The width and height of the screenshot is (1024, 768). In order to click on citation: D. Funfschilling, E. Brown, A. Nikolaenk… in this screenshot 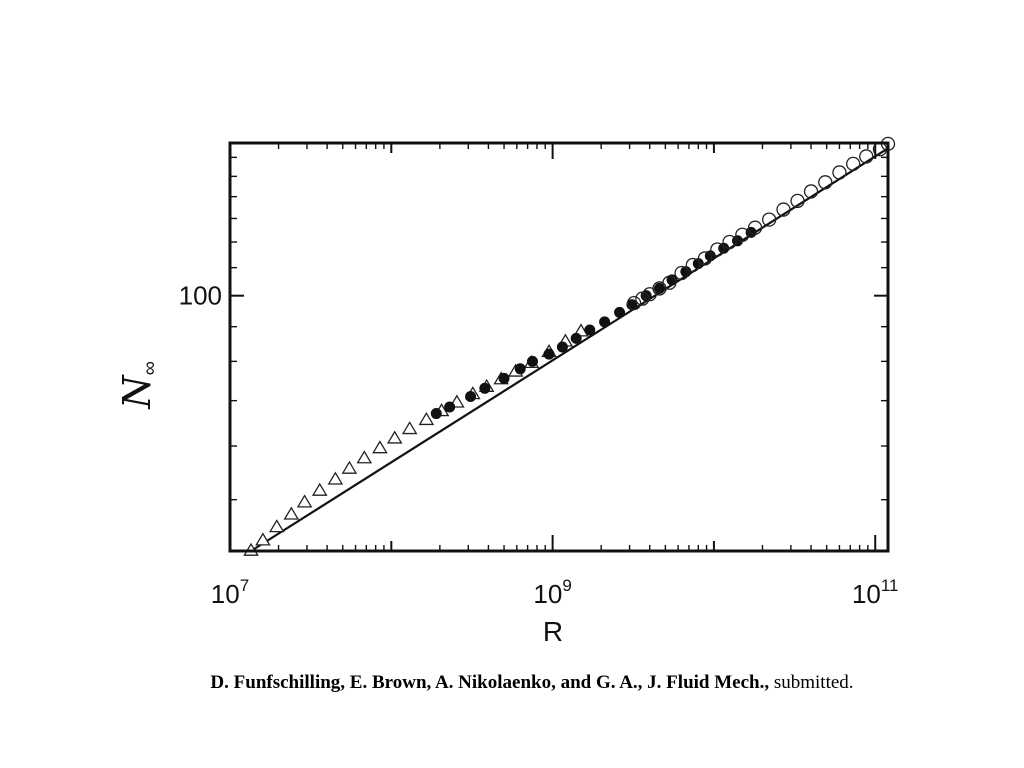, I will do `click(512, 683)`.